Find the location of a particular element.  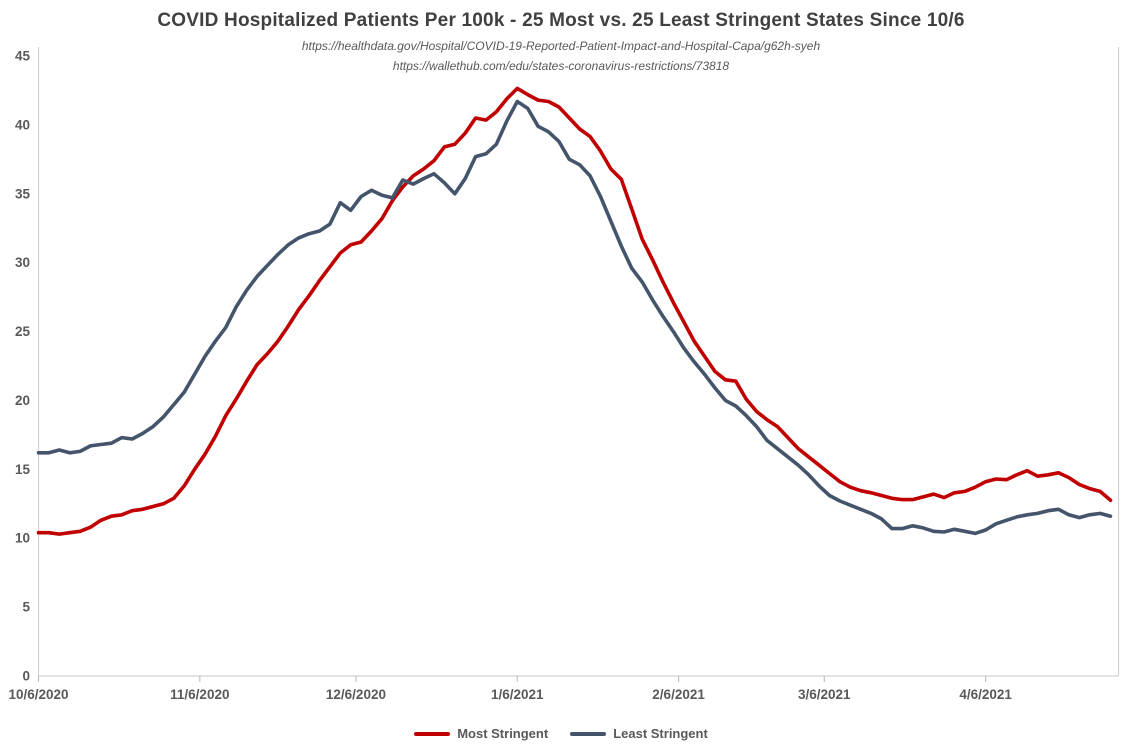

x-axis-tick-label: 10/6/2020 is located at coordinates (38, 694).